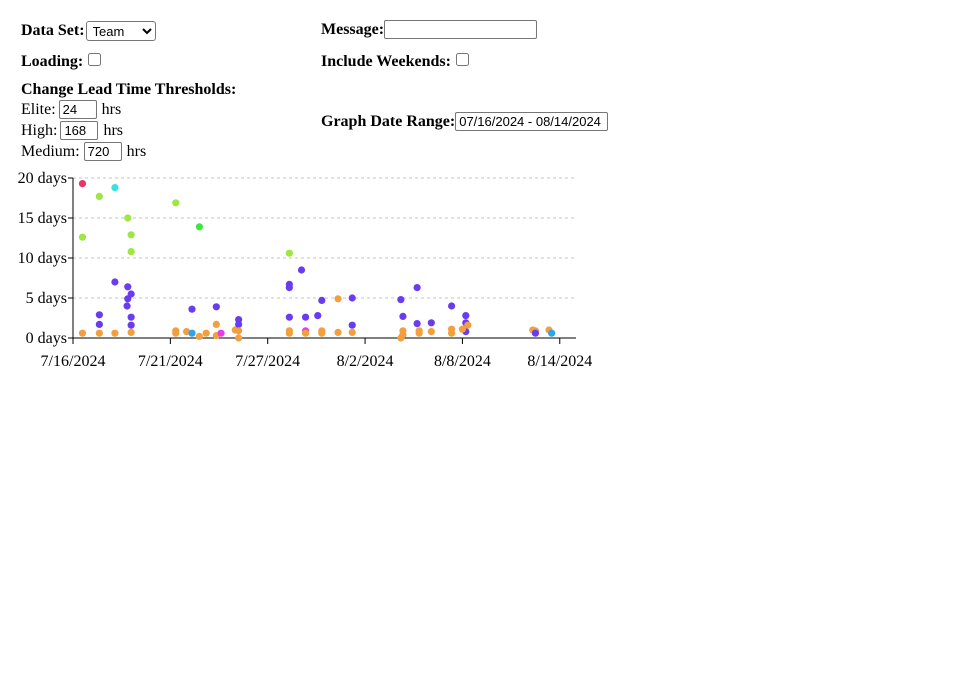 This screenshot has height=680, width=980. Describe the element at coordinates (38, 109) in the screenshot. I see `elite-label: Elite:` at that location.